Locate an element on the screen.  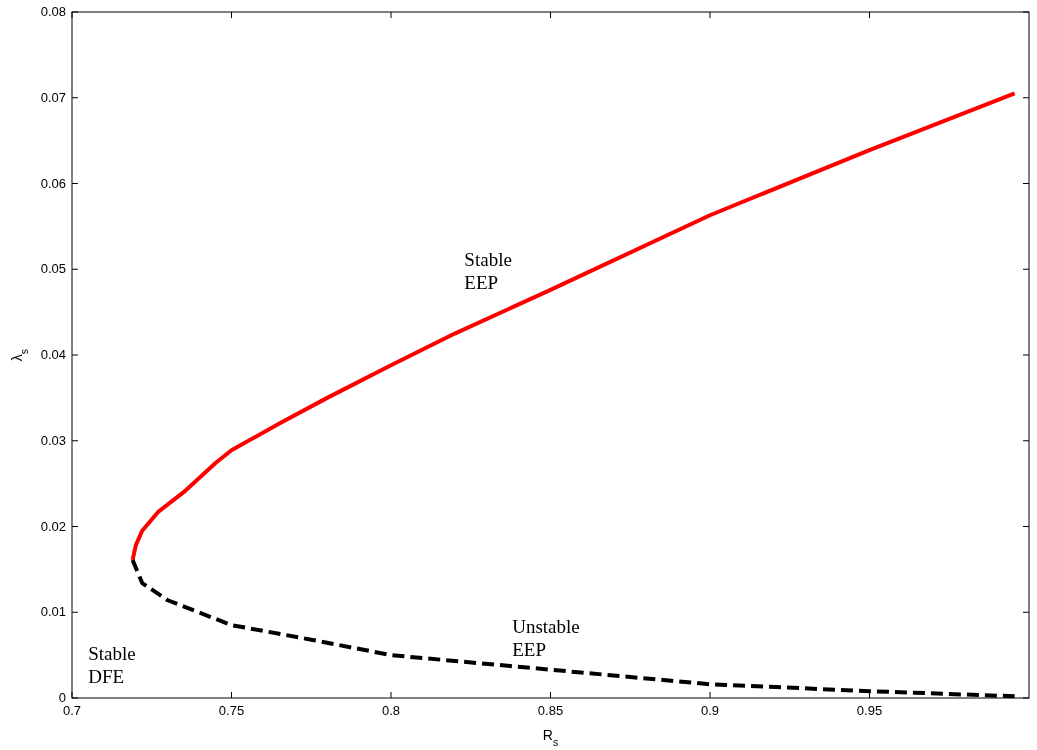
y-tick-label: 0.03 is located at coordinates (53, 440).